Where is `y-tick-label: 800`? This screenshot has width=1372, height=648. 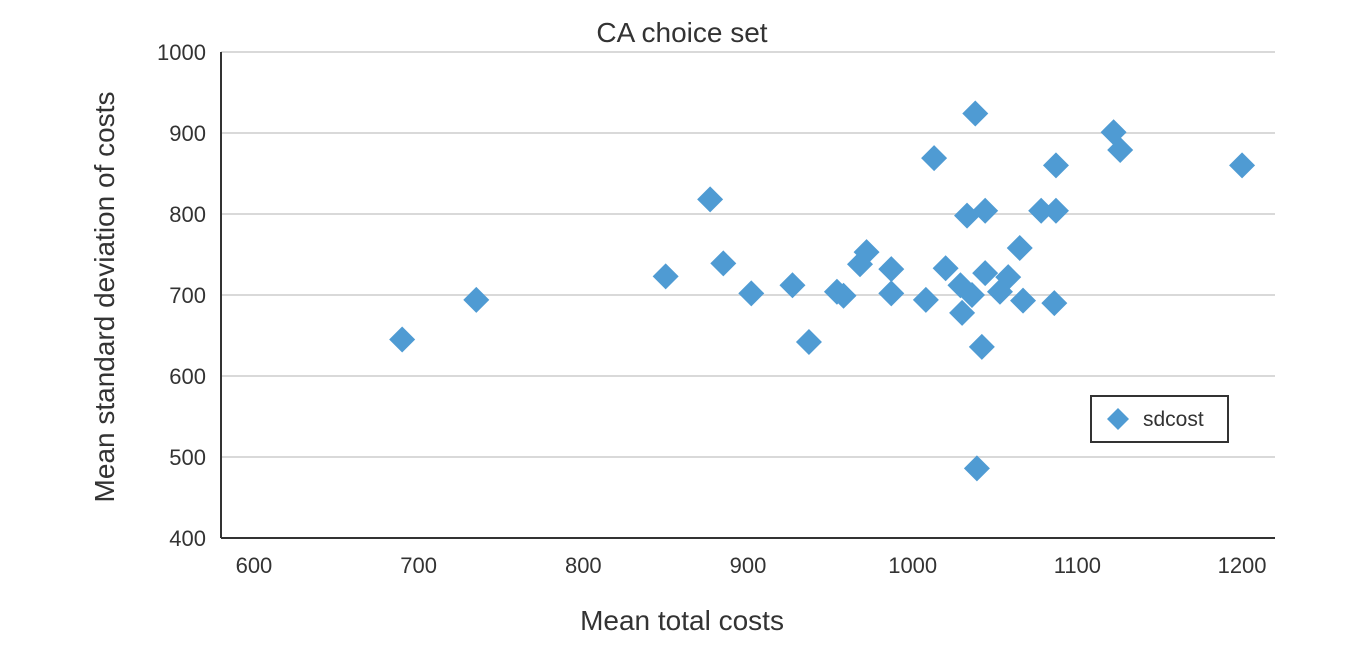 y-tick-label: 800 is located at coordinates (187, 214).